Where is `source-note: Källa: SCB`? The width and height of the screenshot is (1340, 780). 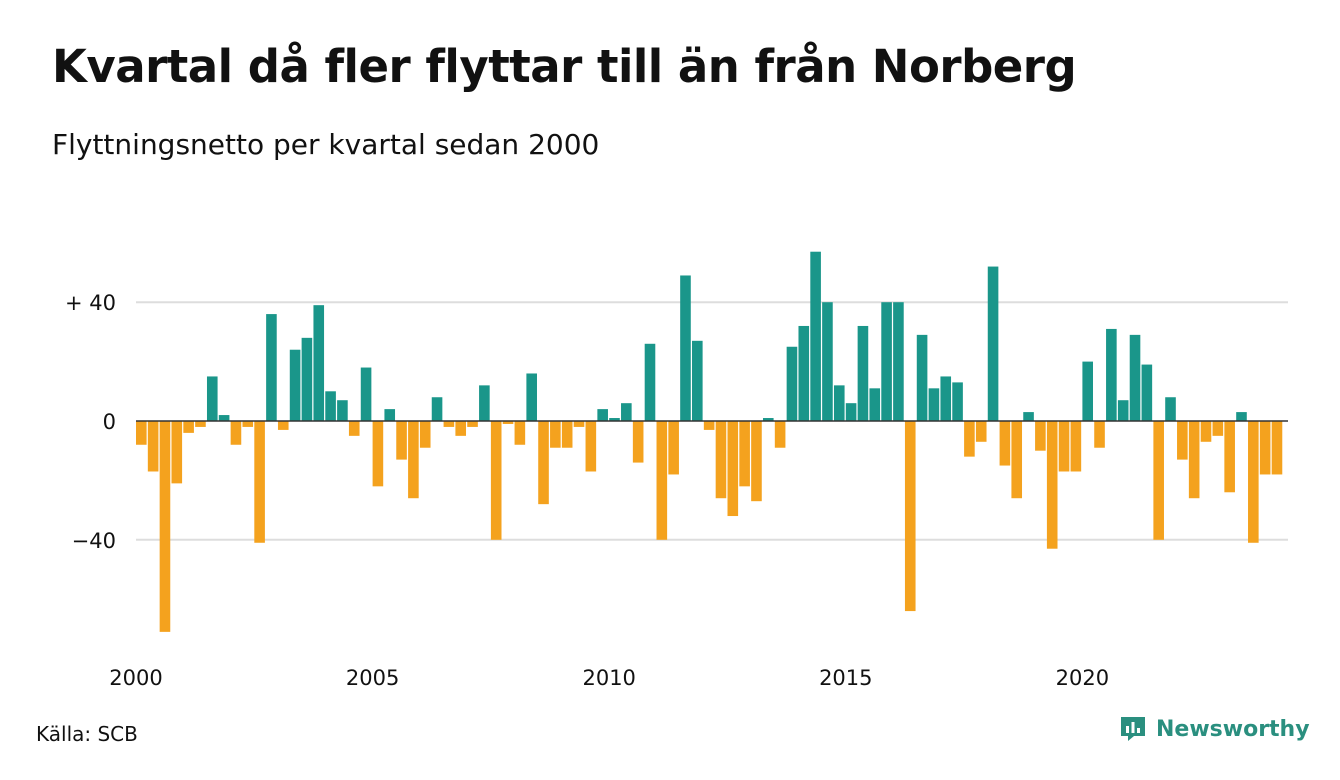
source-note: Källa: SCB is located at coordinates (87, 734).